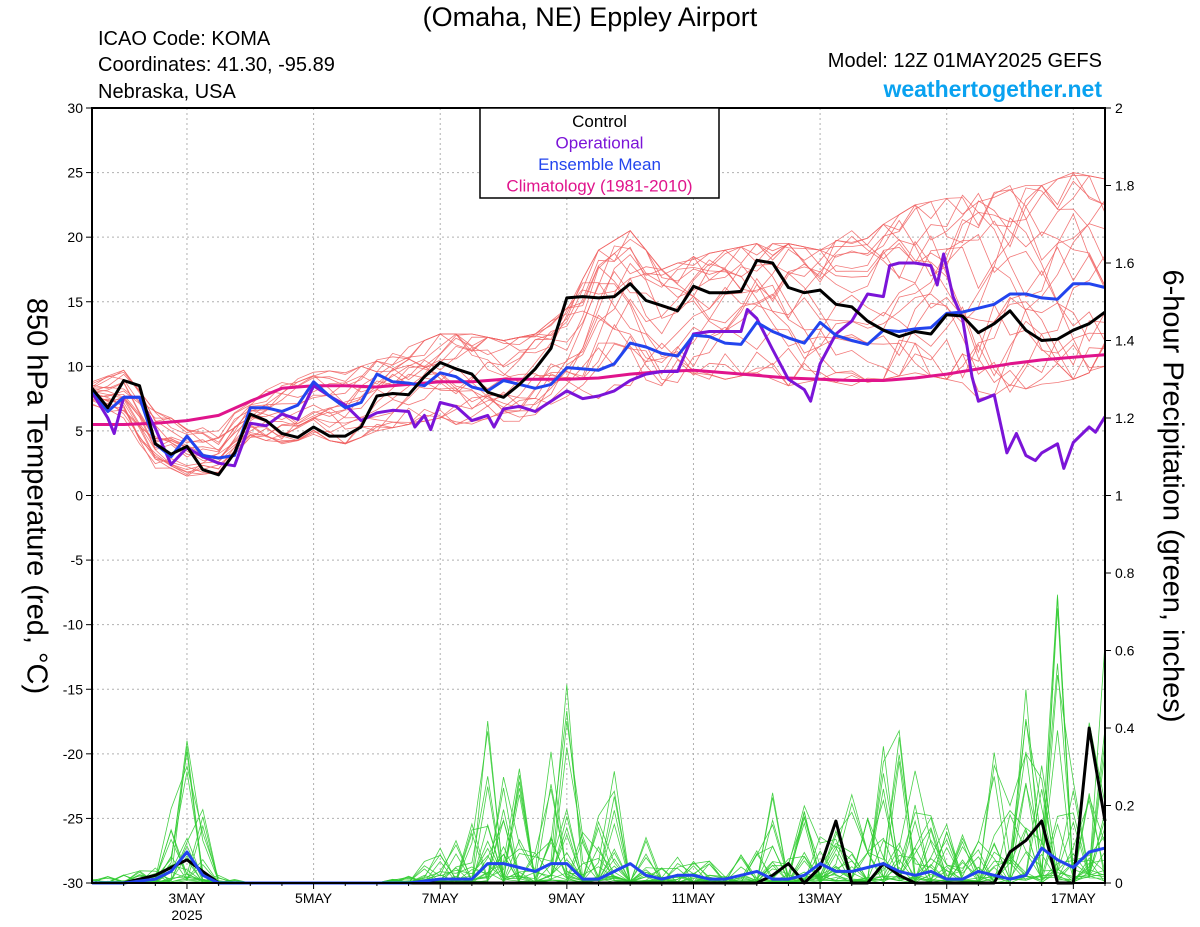  What do you see at coordinates (599, 164) in the screenshot?
I see `legend-entry-ensemble-mean: Ensemble Mean` at bounding box center [599, 164].